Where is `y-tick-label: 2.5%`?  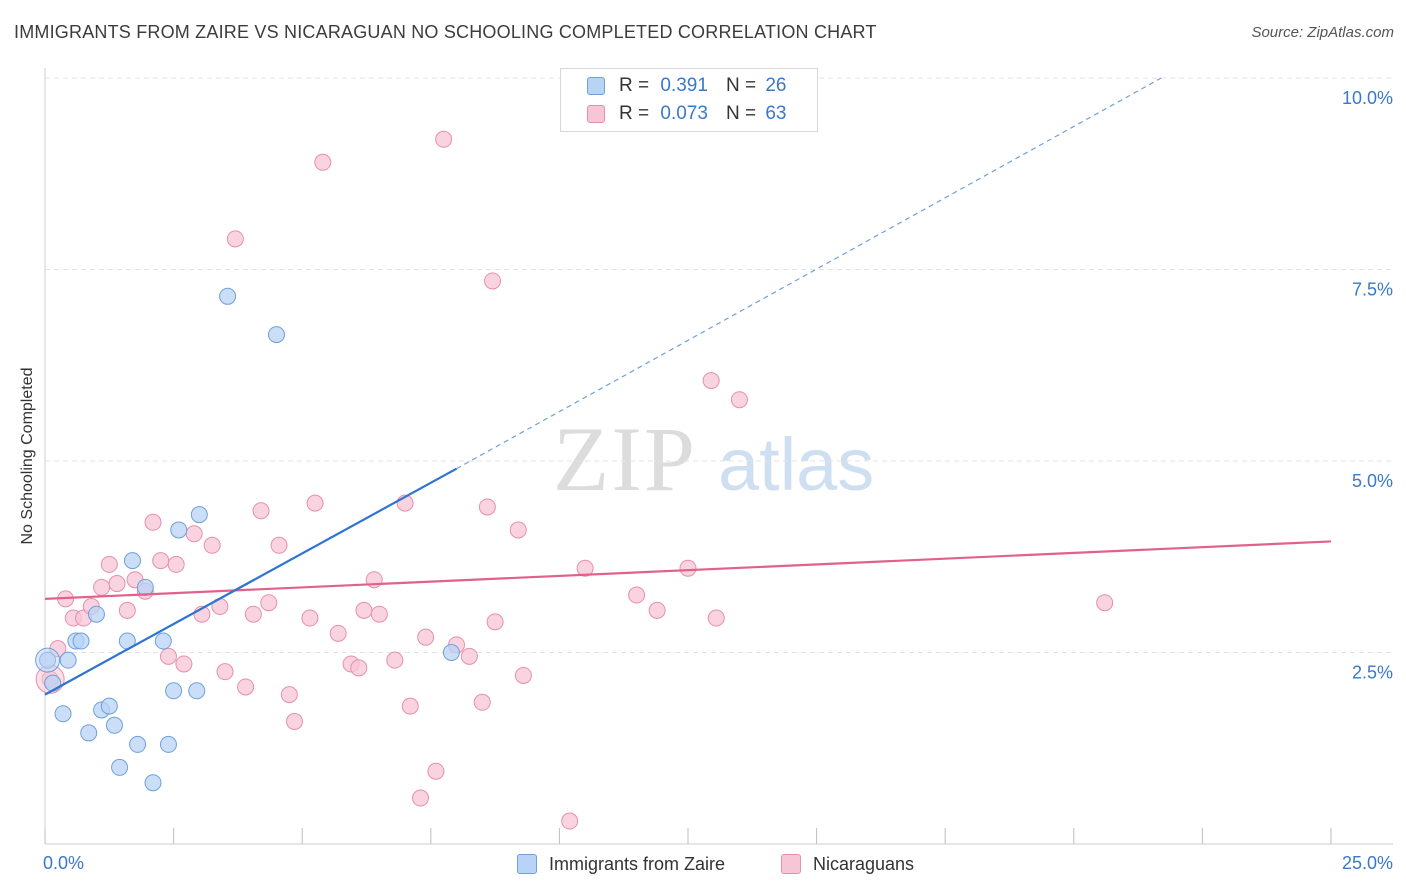
y-tick-label: 2.5% is located at coordinates (1372, 673).